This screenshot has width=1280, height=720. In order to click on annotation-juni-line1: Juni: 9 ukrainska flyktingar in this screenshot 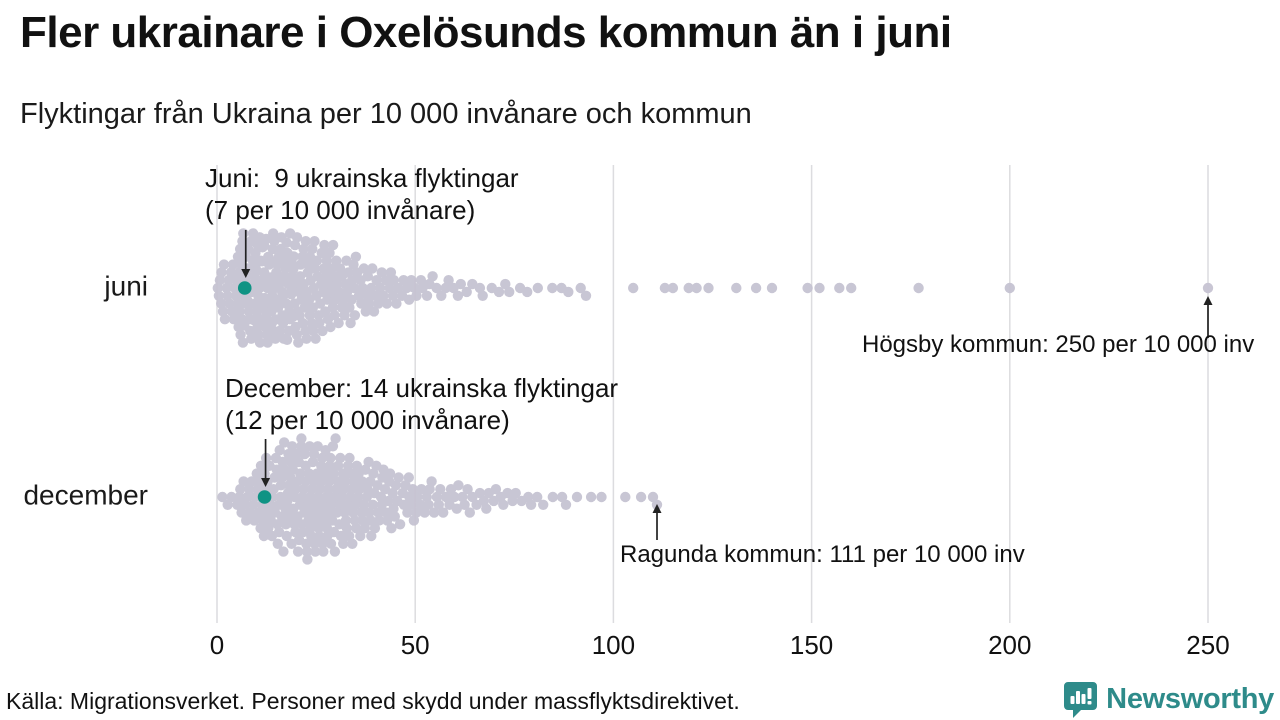, I will do `click(362, 178)`.